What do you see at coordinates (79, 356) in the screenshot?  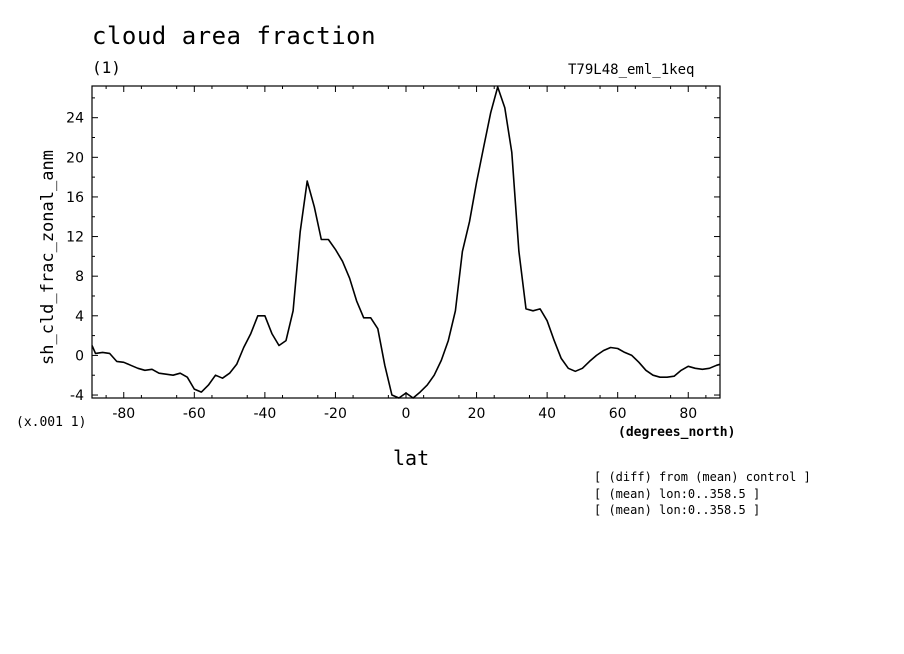 I see `y-tick-label: 0` at bounding box center [79, 356].